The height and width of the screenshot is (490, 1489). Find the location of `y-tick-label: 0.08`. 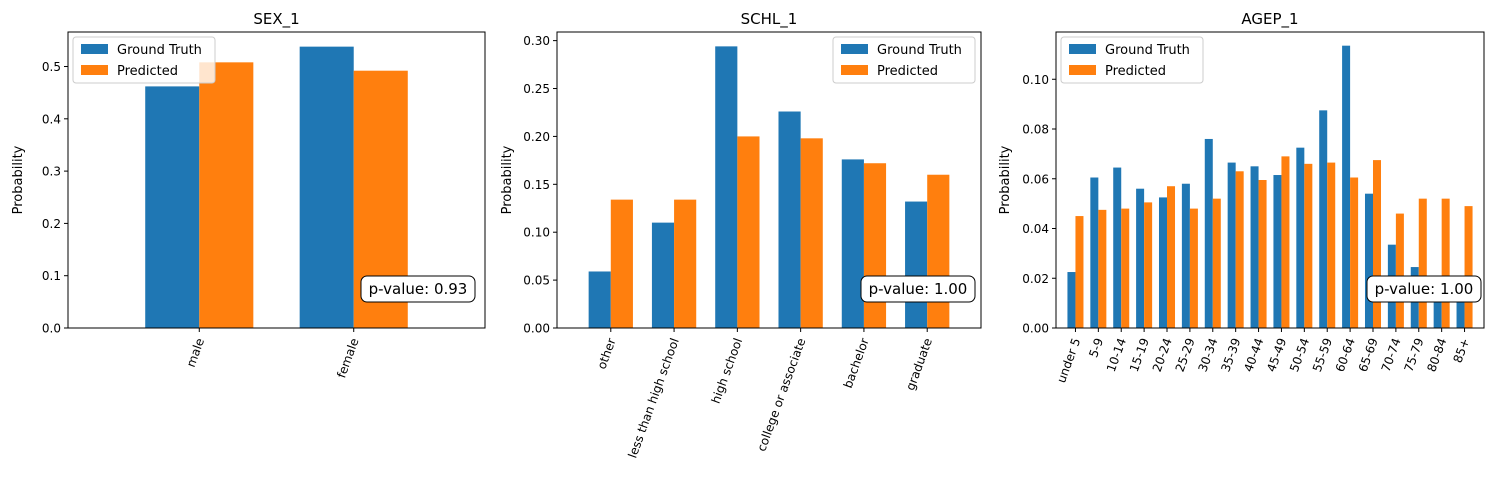

y-tick-label: 0.08 is located at coordinates (1035, 130).